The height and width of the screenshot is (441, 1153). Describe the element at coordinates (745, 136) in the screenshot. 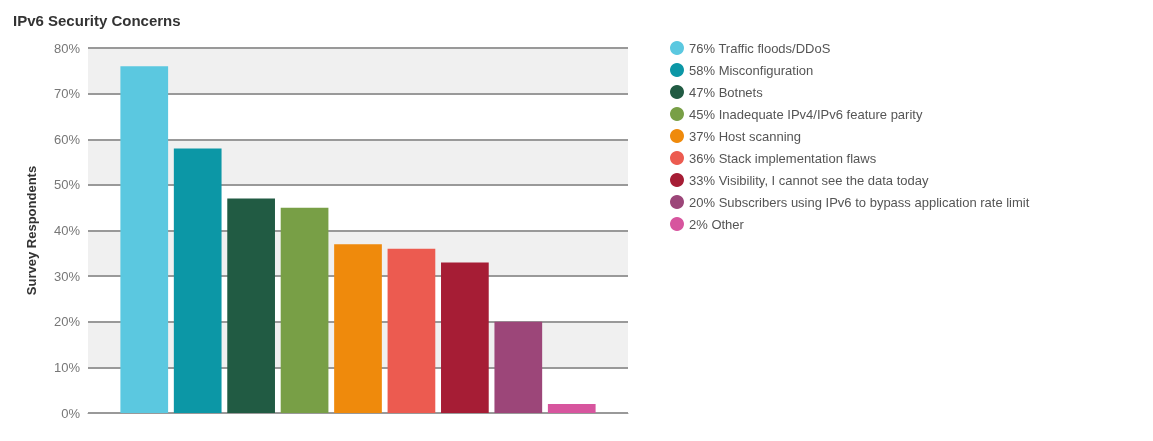

I see `legend-label: 37% Host scanning` at that location.